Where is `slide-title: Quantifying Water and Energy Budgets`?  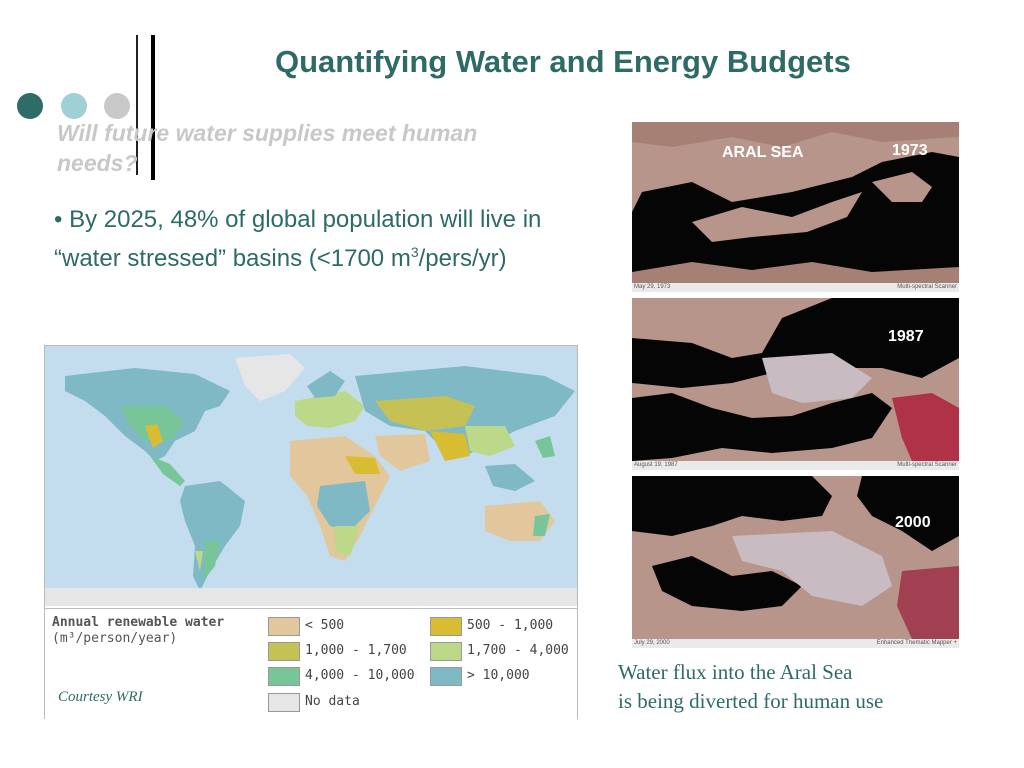 slide-title: Quantifying Water and Energy Budgets is located at coordinates (563, 61).